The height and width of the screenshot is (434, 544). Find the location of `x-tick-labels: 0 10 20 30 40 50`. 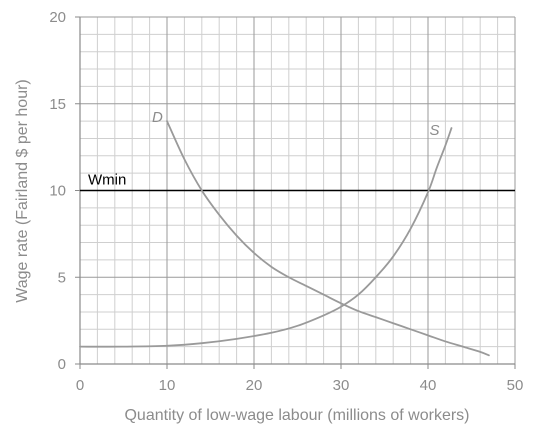

x-tick-labels: 0 10 20 30 40 50 is located at coordinates (300, 379).